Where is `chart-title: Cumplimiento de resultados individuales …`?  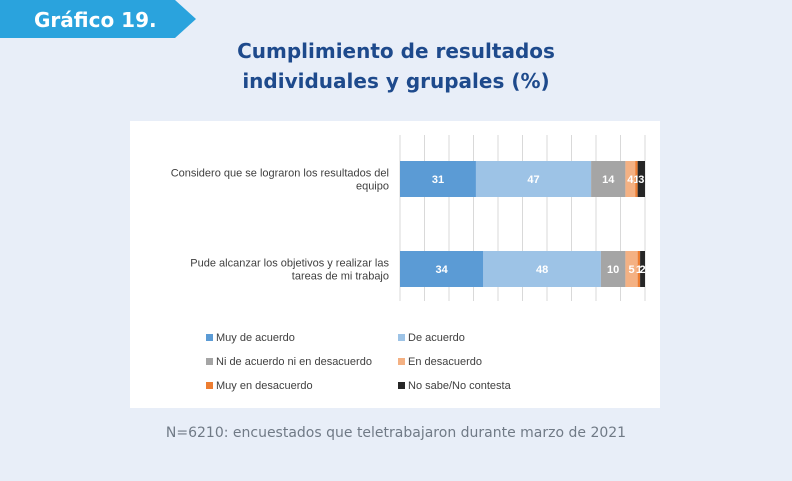
chart-title: Cumplimiento de resultados individuales … is located at coordinates (396, 66).